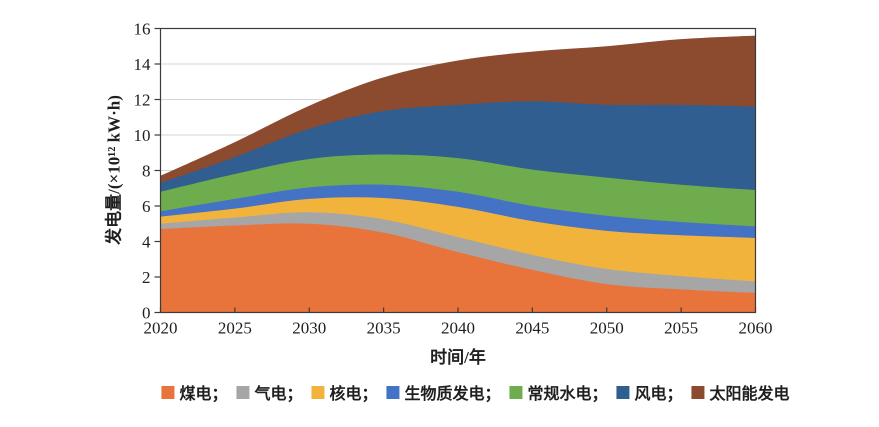  Describe the element at coordinates (607, 328) in the screenshot. I see `x-tick-label: 2050` at that location.